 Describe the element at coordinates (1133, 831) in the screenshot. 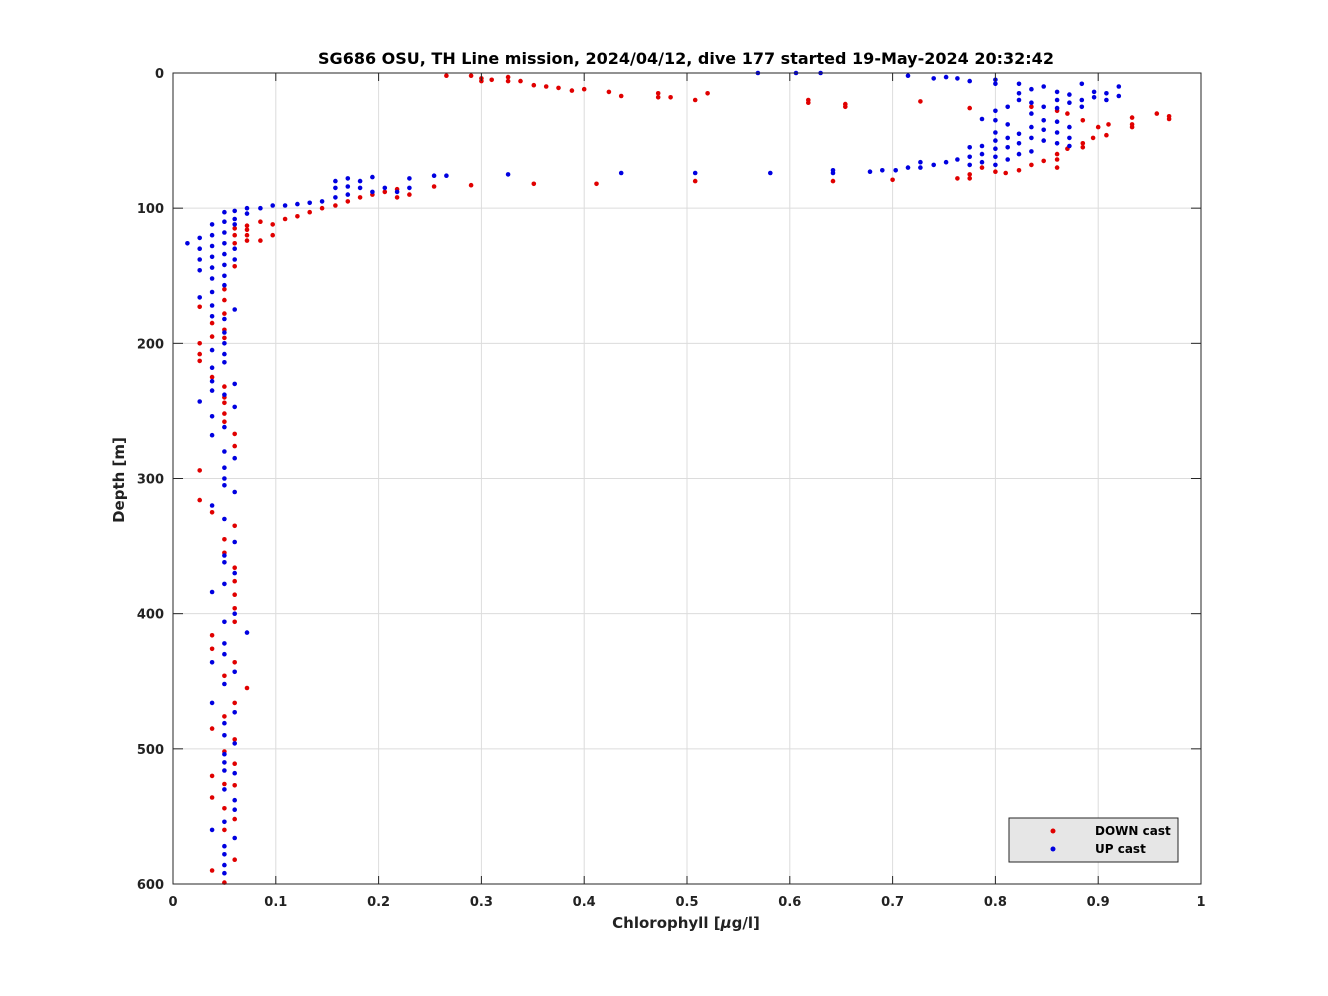

I see `legend-label-down-cast: DOWN cast` at that location.